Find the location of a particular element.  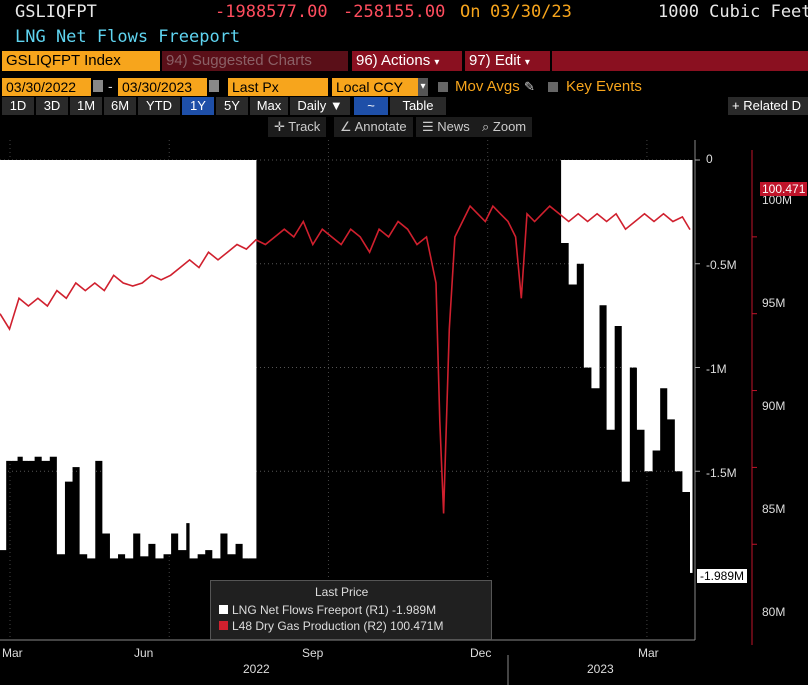

year-label: 2023 is located at coordinates (600, 669).